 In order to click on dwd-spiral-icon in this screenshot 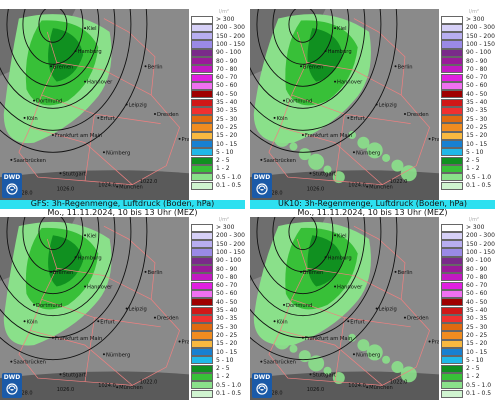, I will do `click(12, 389)`.